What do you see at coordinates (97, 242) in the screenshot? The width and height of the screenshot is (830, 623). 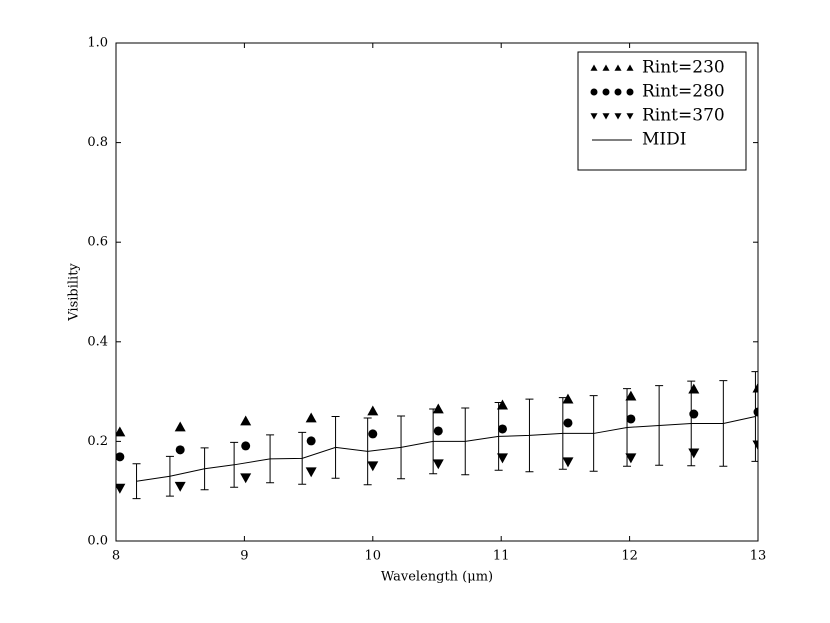 I see `y-tick-label: 0.6` at bounding box center [97, 242].